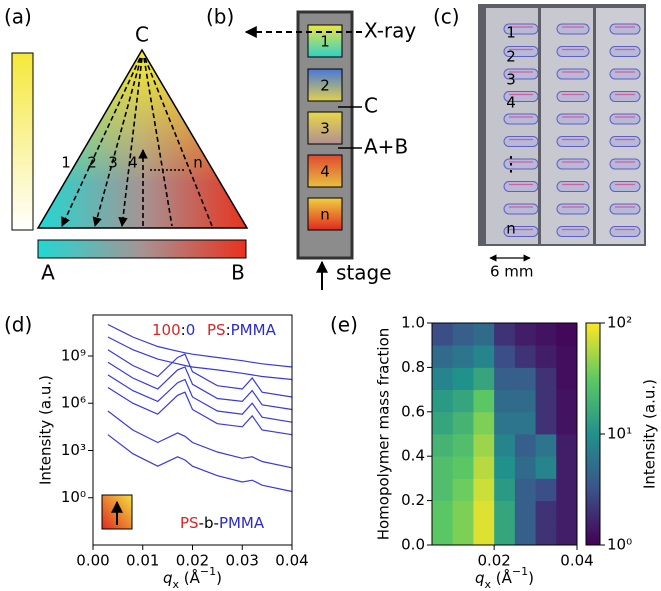  I want to click on colorbar, so click(593, 434).